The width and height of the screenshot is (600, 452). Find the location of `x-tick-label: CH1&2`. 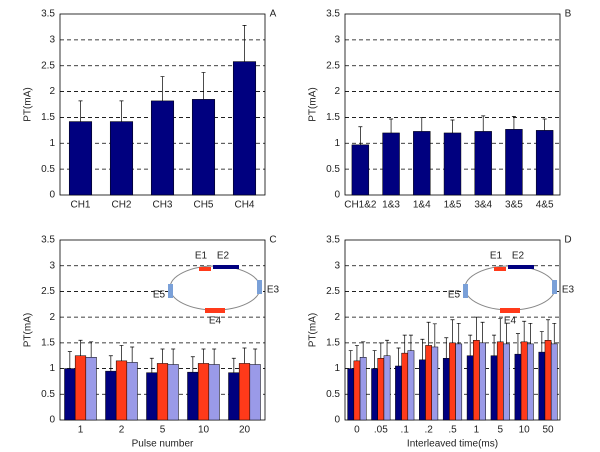

x-tick-label: CH1&2 is located at coordinates (360, 205).